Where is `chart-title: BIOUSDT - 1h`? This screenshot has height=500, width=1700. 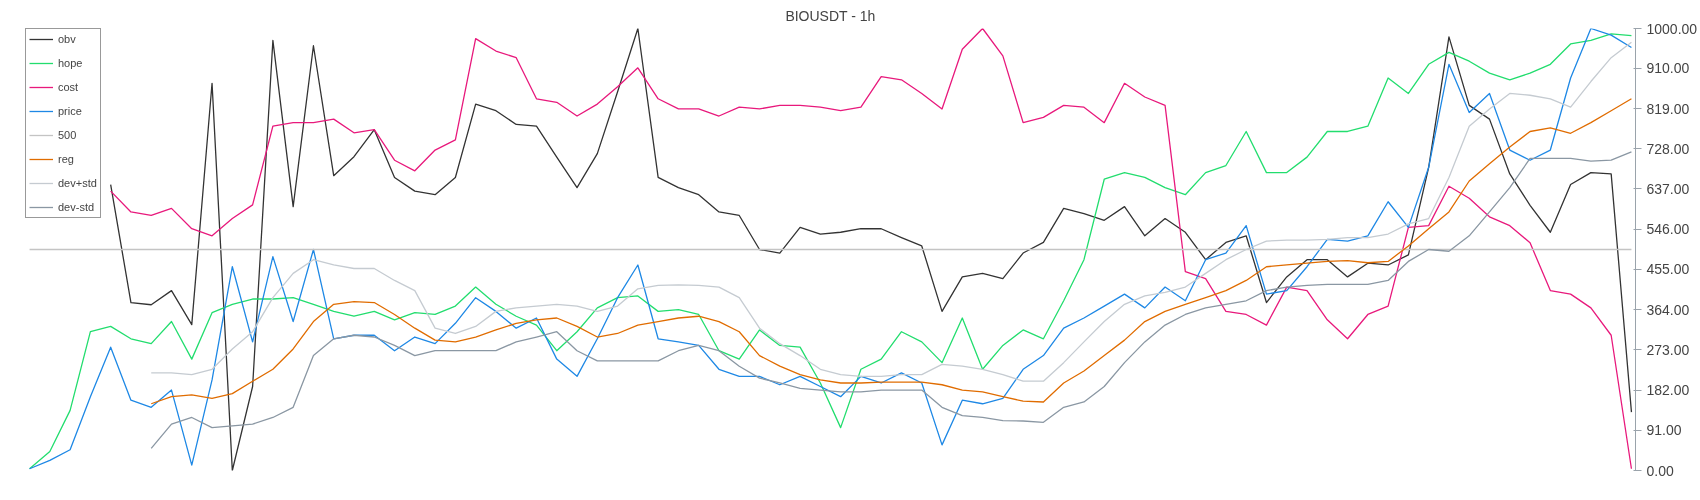
chart-title: BIOUSDT - 1h is located at coordinates (830, 15).